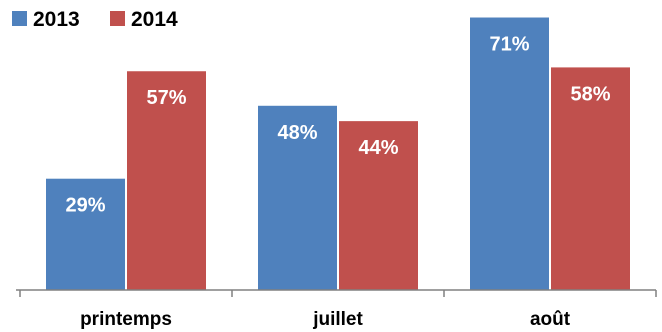 The image size is (662, 332). I want to click on bar-2013-juillet, so click(297, 197).